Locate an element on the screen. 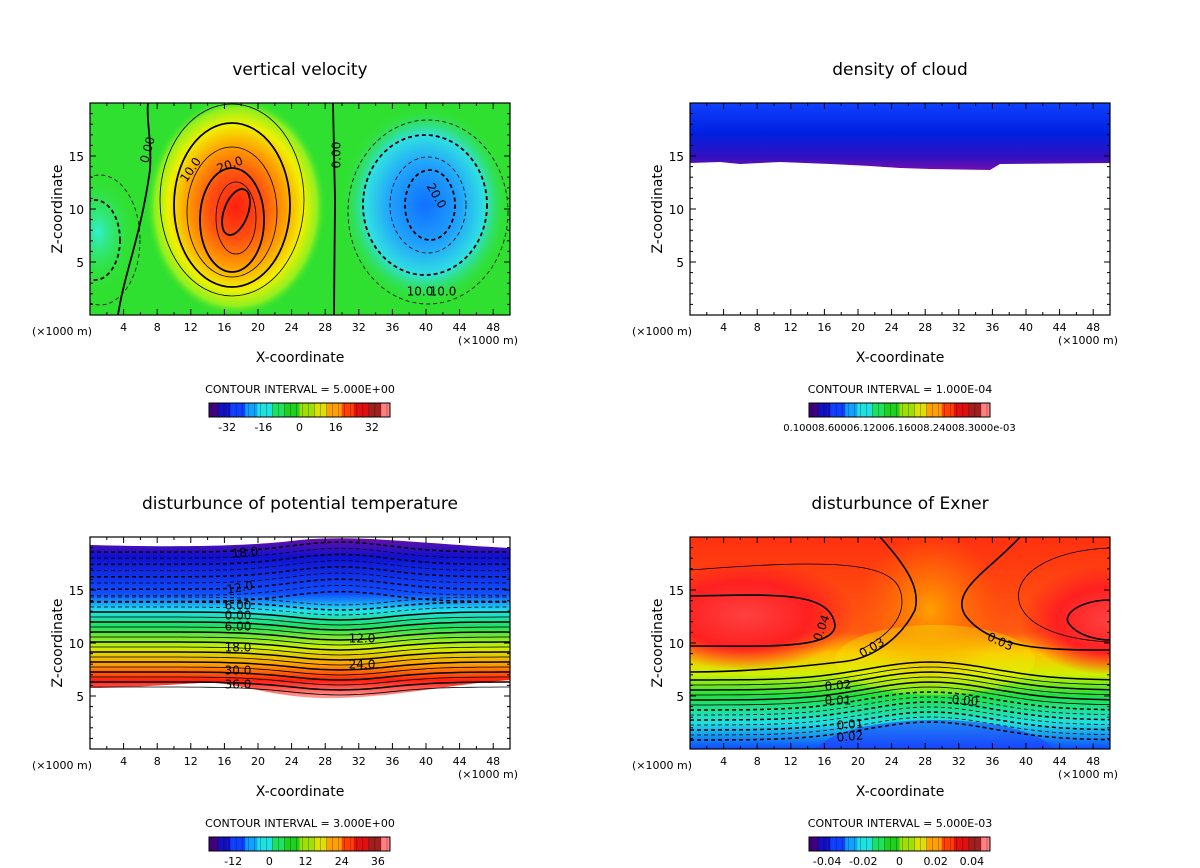 This screenshot has height=868, width=1200. colorbar-label: 24 is located at coordinates (342, 861).